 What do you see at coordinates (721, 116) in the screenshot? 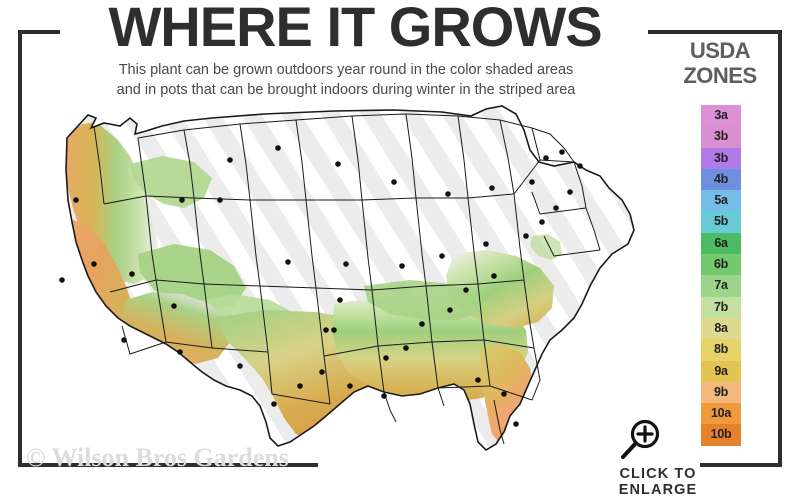
I see `legend-zone-swatch-3a-0: 3a` at bounding box center [721, 116].